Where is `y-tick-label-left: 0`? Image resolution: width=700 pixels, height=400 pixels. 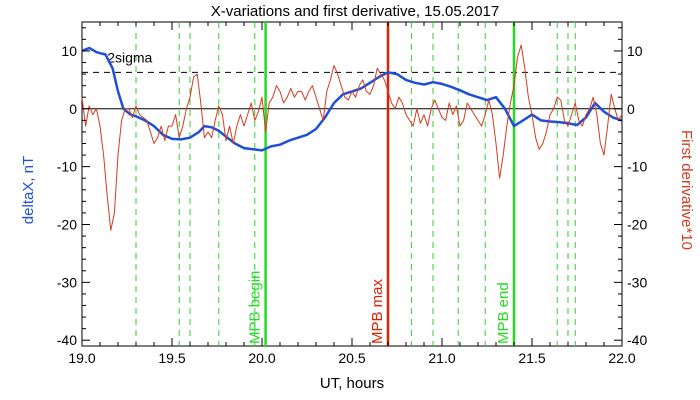
y-tick-label-left: 0 is located at coordinates (73, 109).